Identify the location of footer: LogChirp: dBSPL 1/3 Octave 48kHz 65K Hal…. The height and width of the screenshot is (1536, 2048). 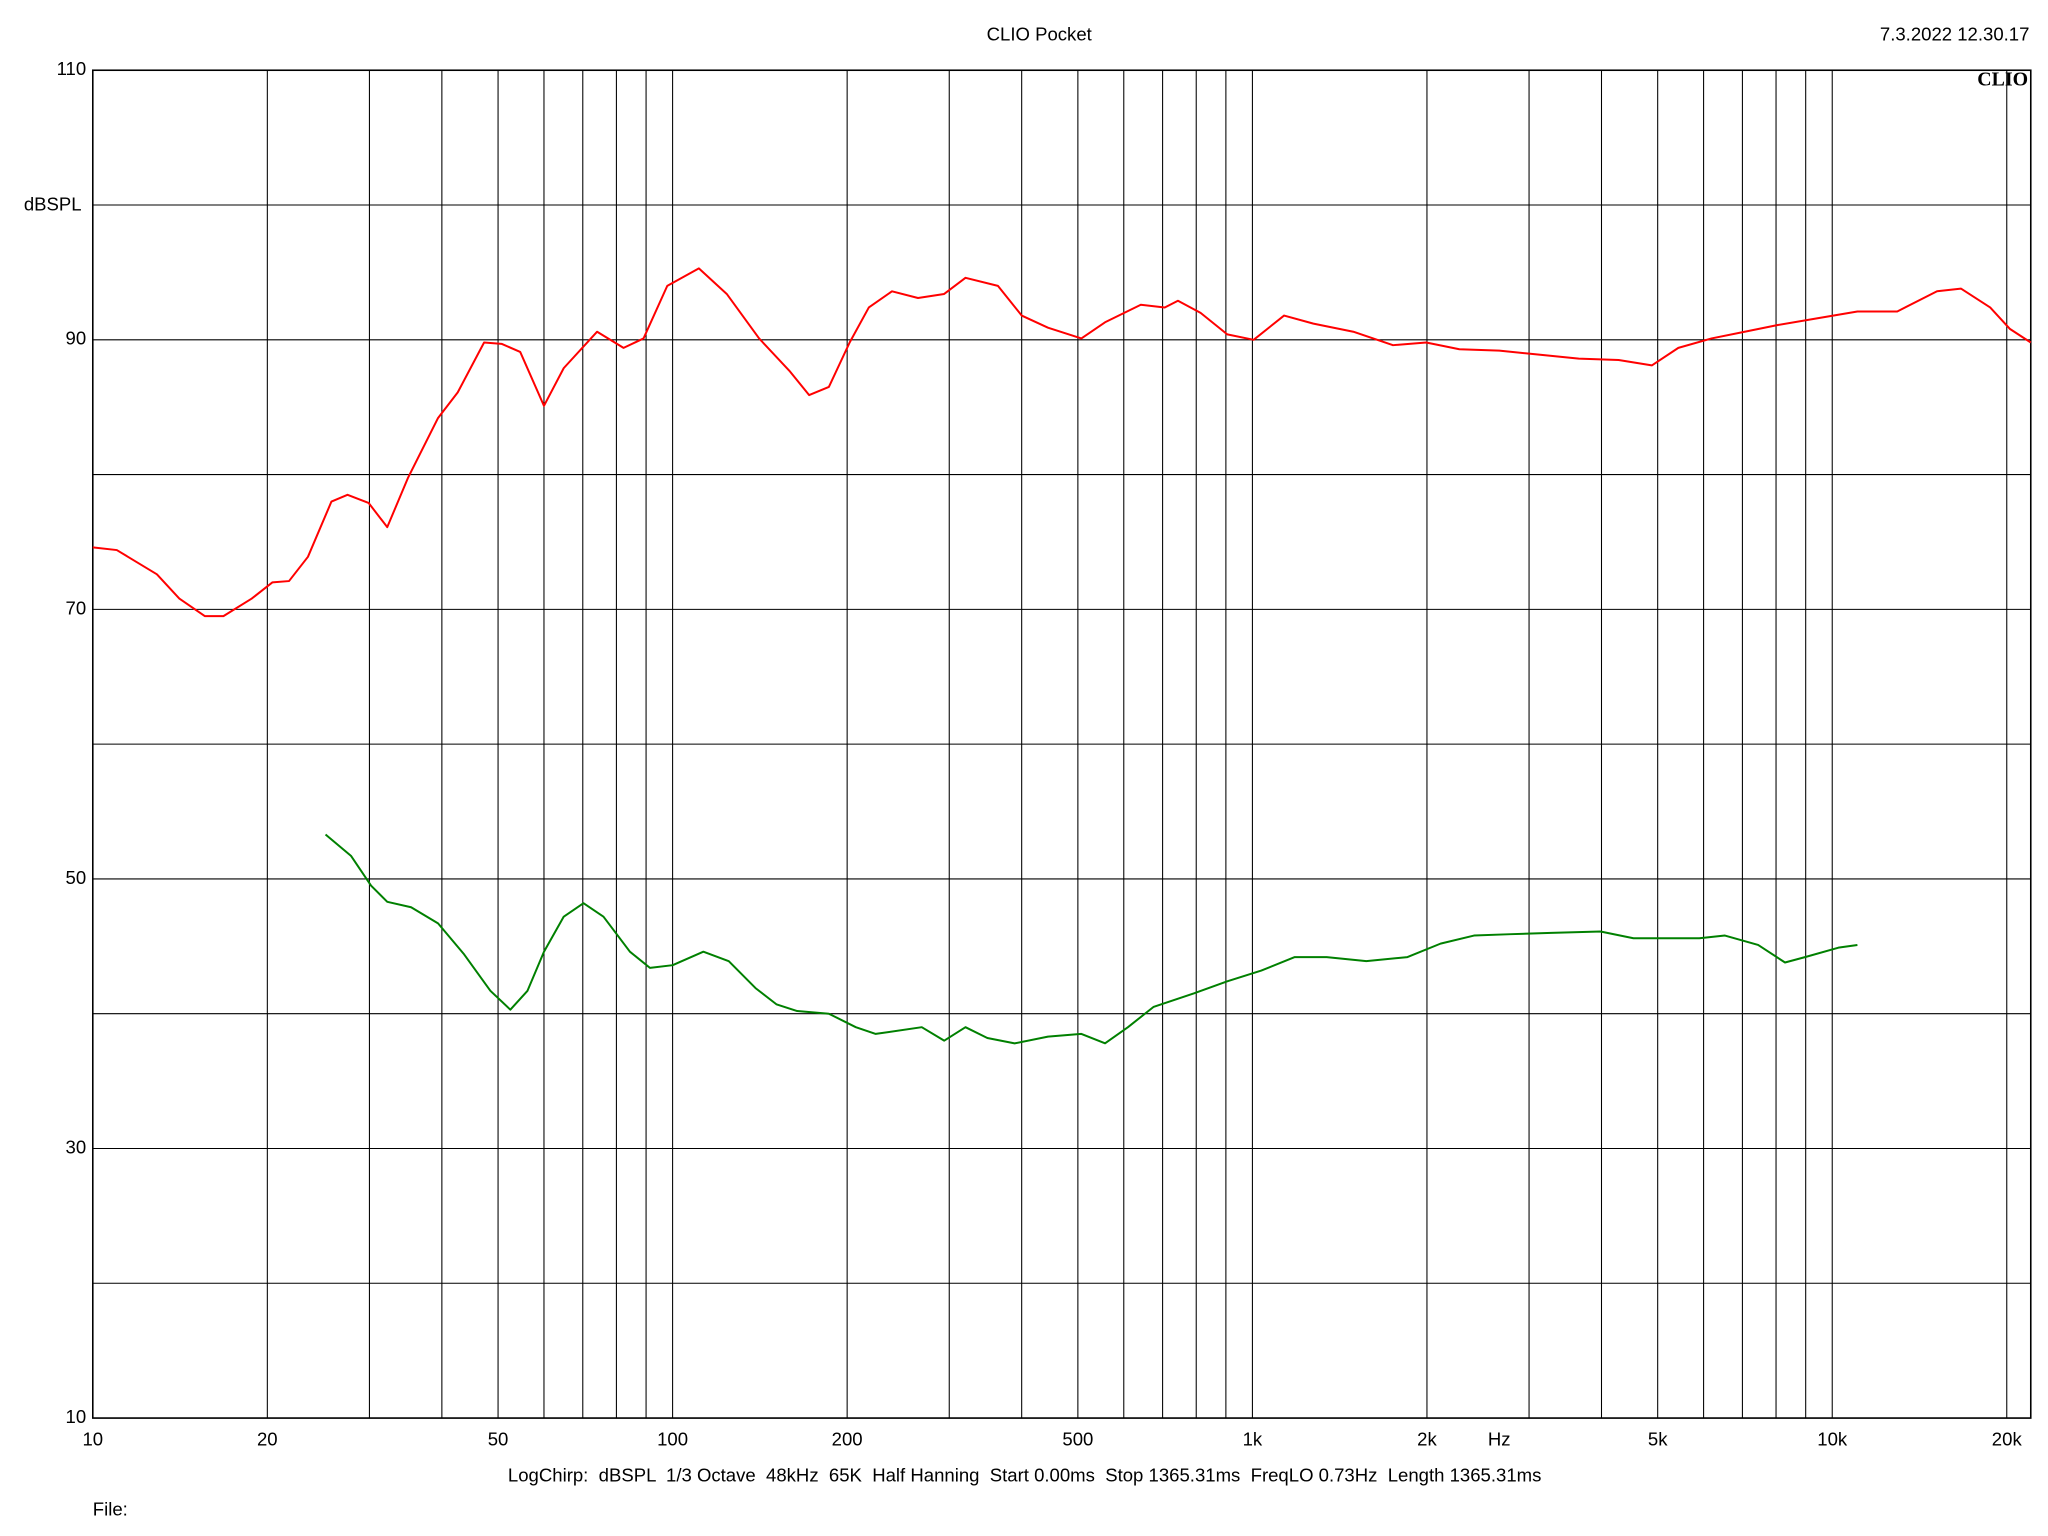
(1024, 1474).